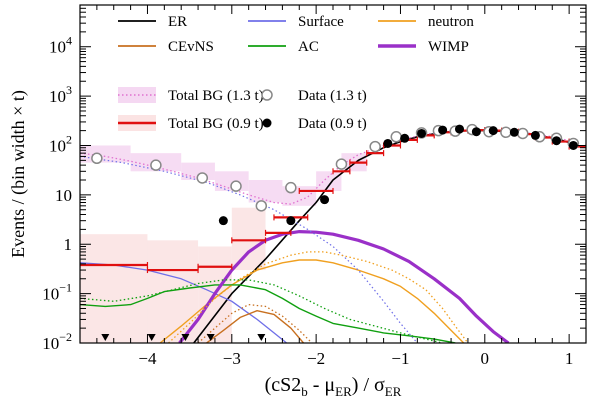  Describe the element at coordinates (333, 386) in the screenshot. I see `x-axis-label: (cS2b - μER) / σER` at that location.